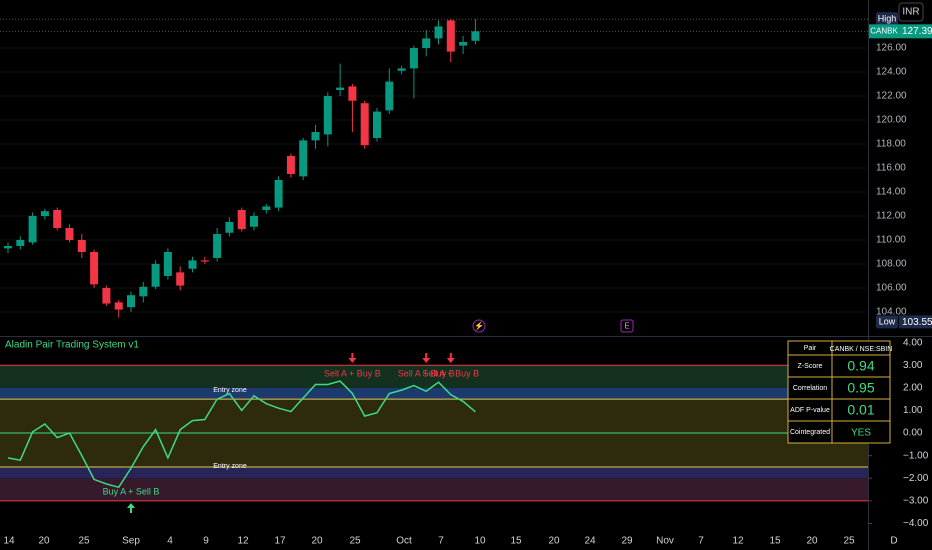  What do you see at coordinates (665, 541) in the screenshot?
I see `x-tick-label: Nov` at bounding box center [665, 541].